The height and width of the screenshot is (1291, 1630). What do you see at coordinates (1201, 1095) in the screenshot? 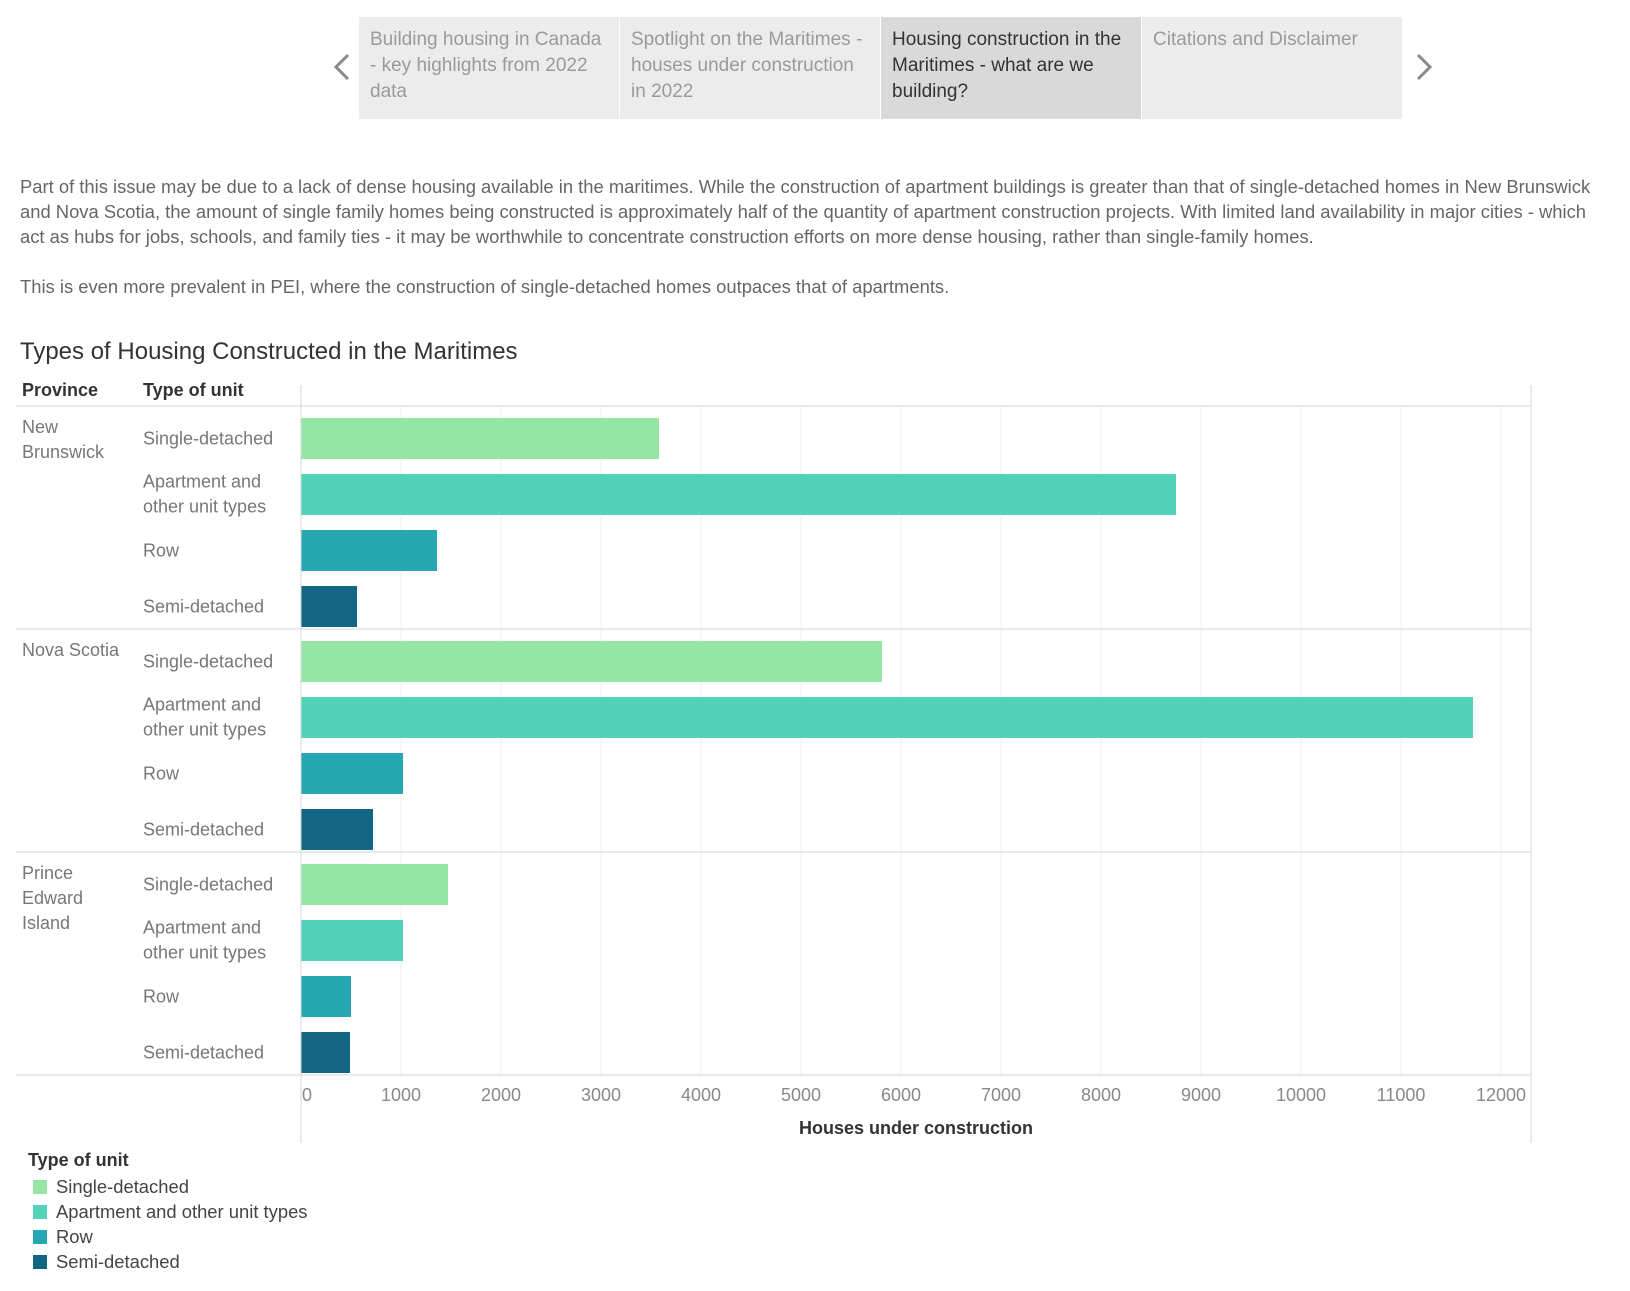
I see `x-tick-label: 9000` at bounding box center [1201, 1095].